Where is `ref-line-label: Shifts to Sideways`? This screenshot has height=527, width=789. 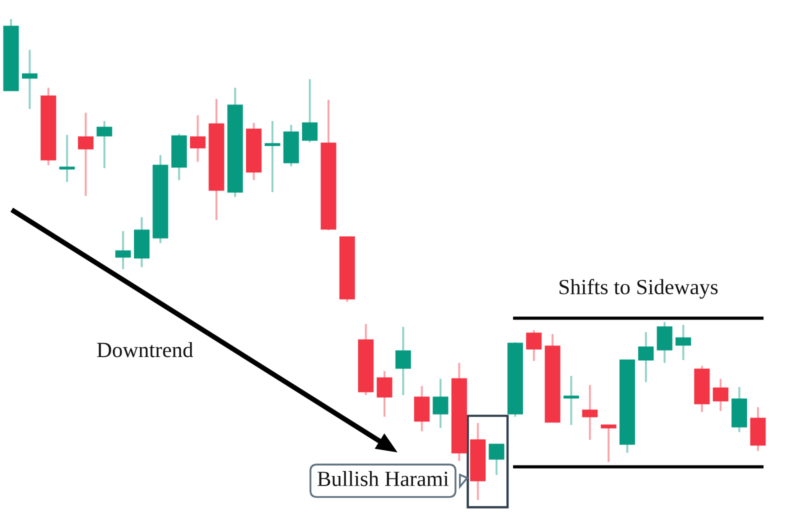 ref-line-label: Shifts to Sideways is located at coordinates (639, 288).